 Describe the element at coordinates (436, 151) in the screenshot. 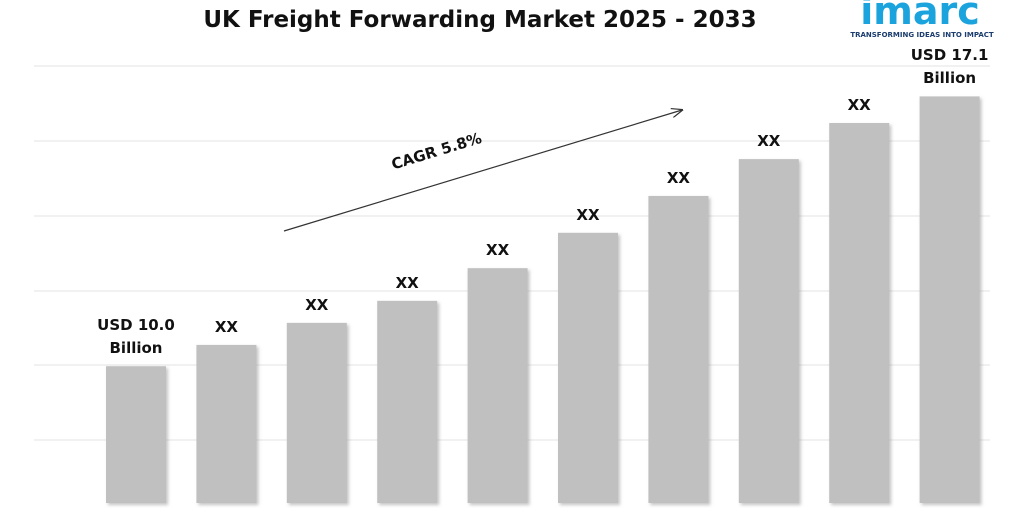

I see `annotation: CAGR 5.8%` at that location.